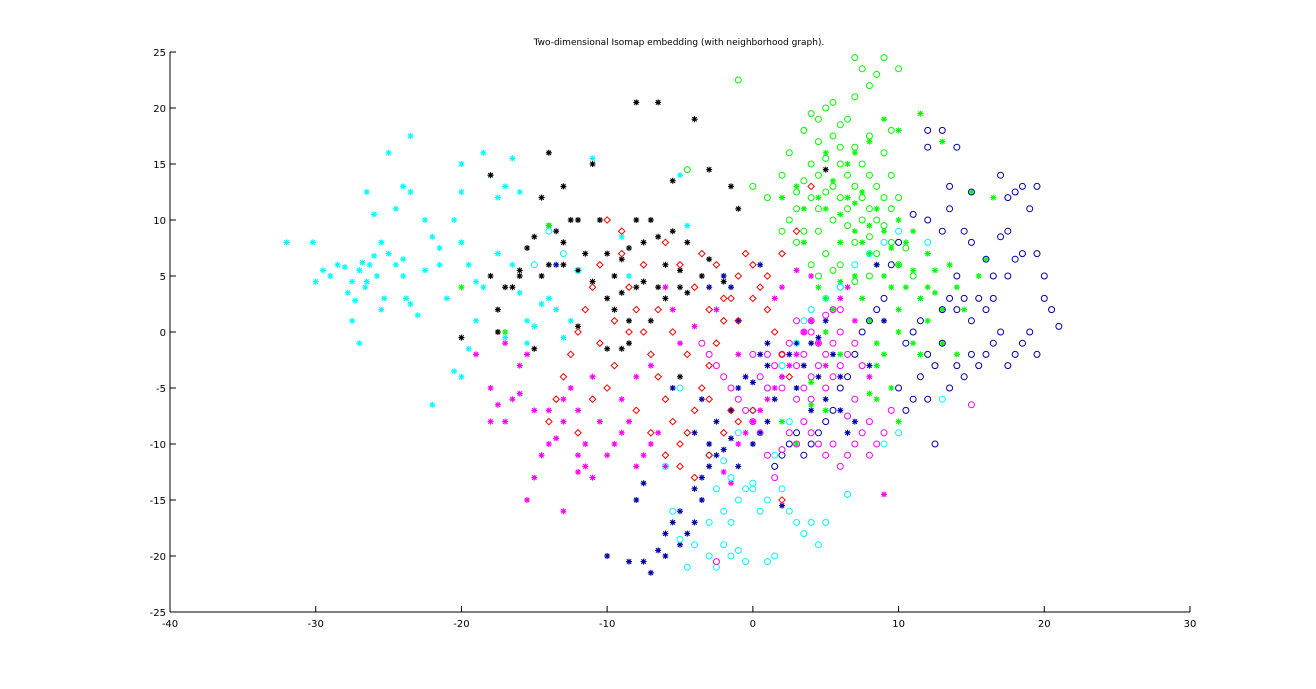  I want to click on y-tick-label: -25, so click(158, 613).